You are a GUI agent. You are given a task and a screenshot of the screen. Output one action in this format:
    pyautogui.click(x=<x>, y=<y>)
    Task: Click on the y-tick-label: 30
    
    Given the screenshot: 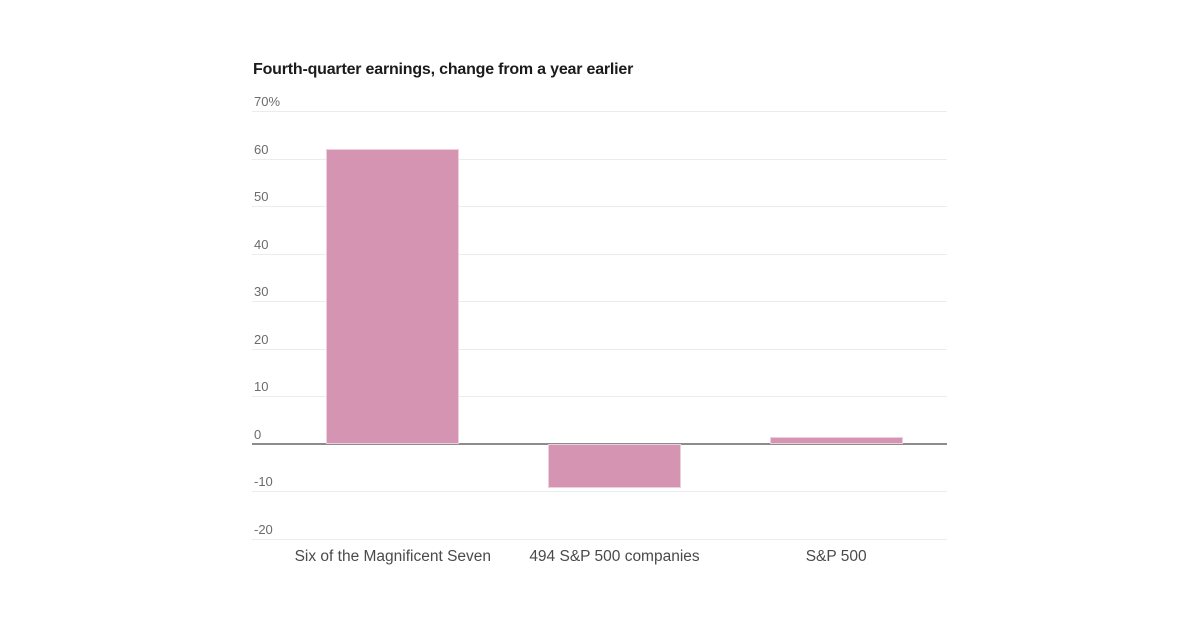 What is the action you would take?
    pyautogui.click(x=261, y=292)
    